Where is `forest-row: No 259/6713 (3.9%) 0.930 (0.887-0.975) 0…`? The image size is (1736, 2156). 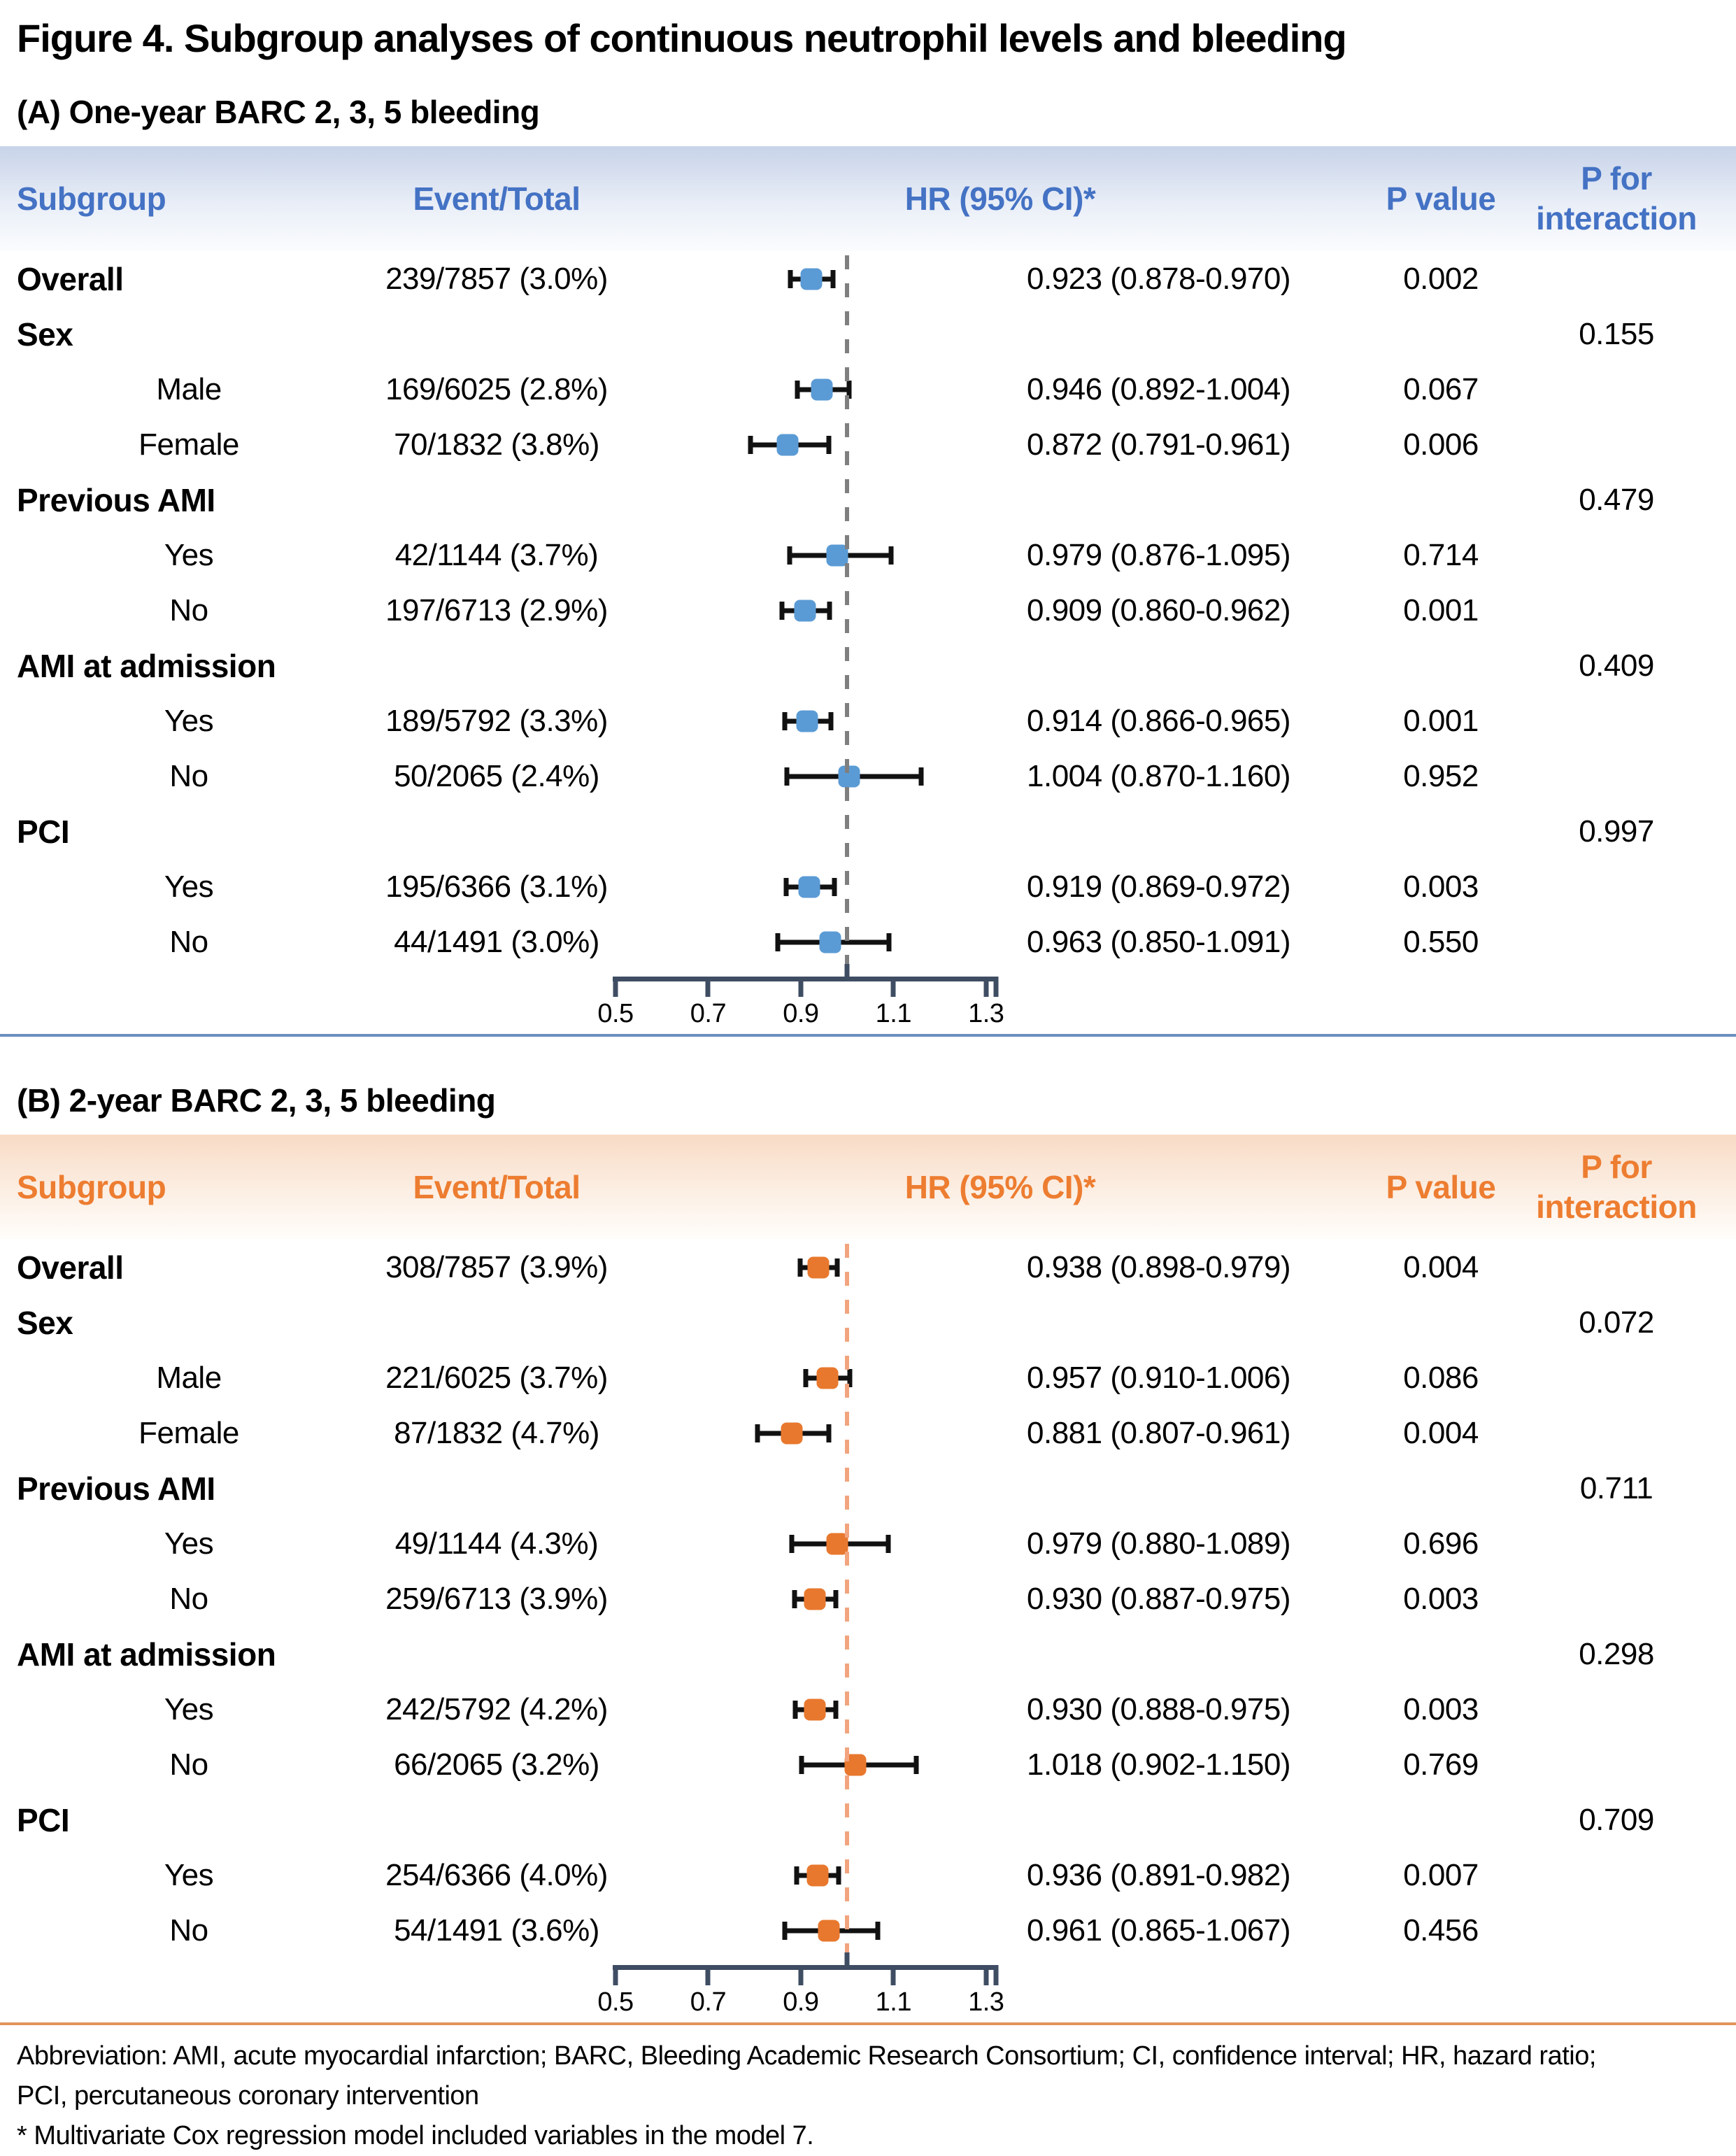 forest-row: No 259/6713 (3.9%) 0.930 (0.887-0.975) 0… is located at coordinates (868, 1599).